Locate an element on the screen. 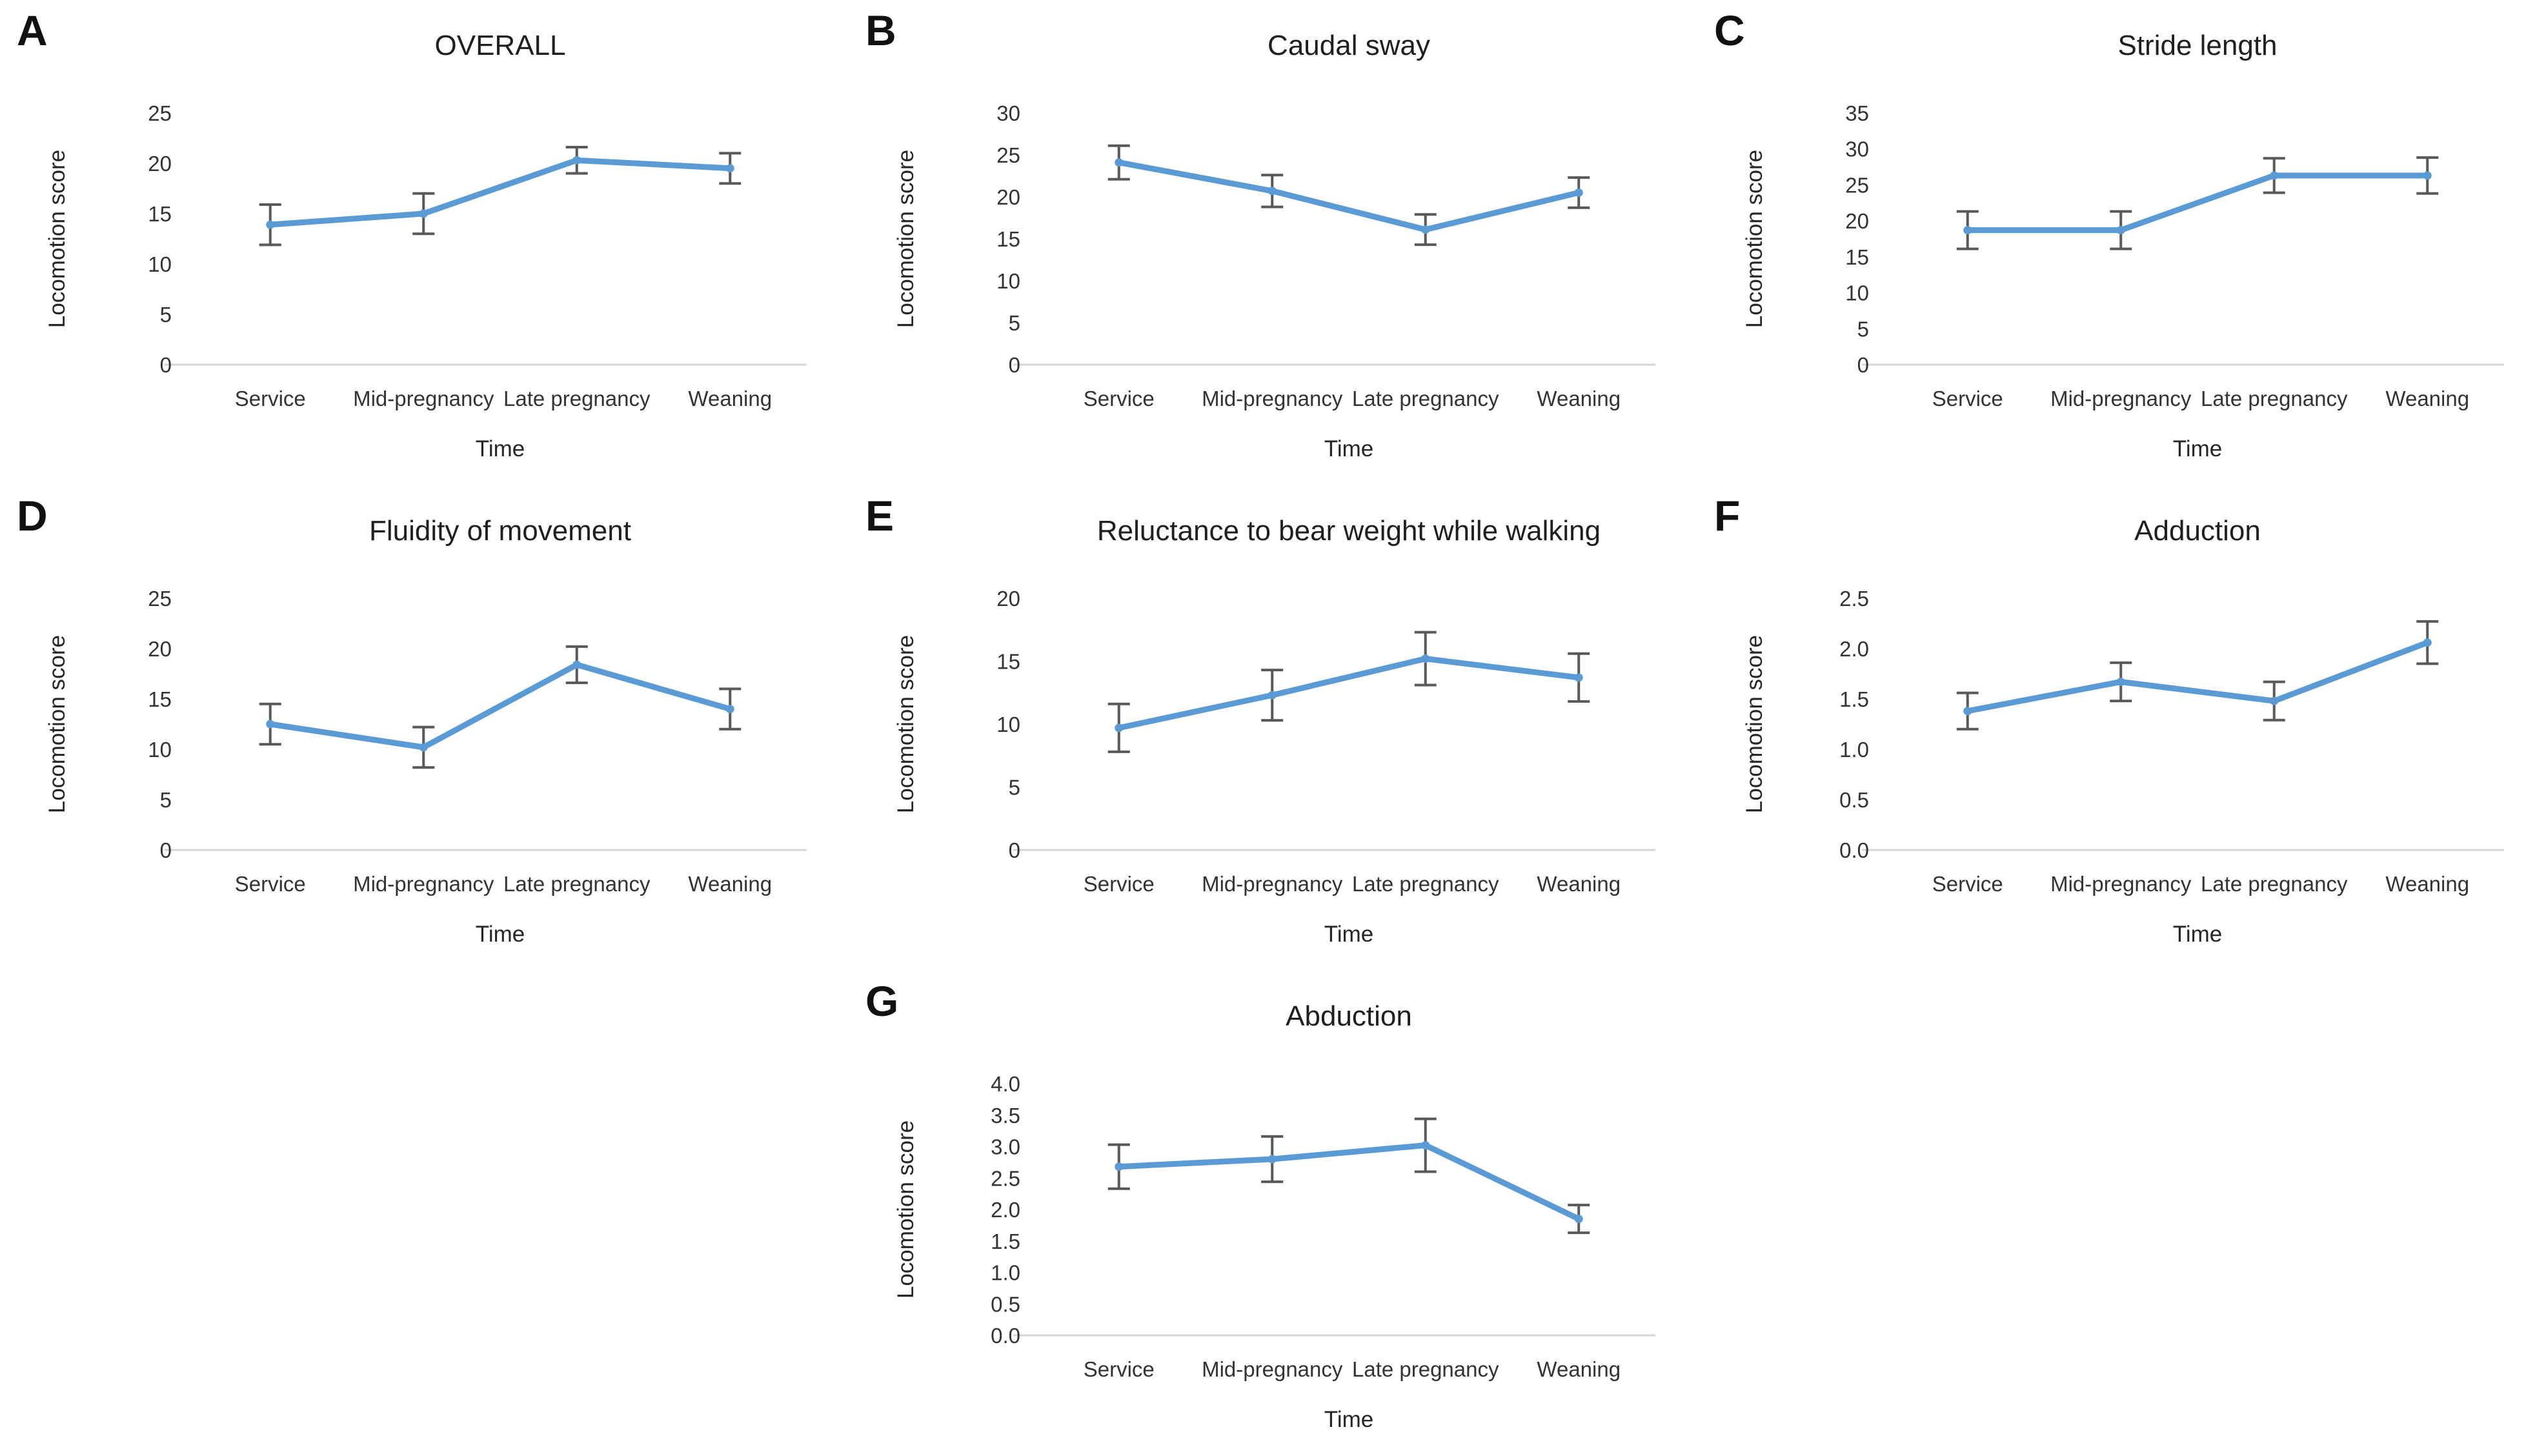 This screenshot has height=1456, width=2546. chart-title: Adduction is located at coordinates (2197, 531).